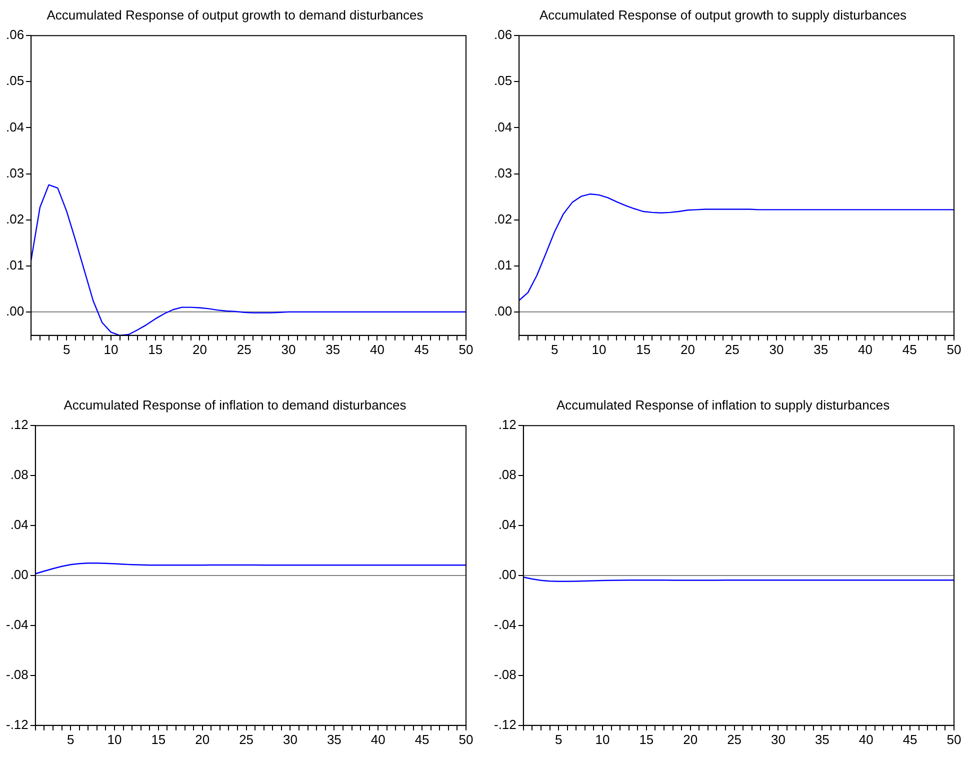 The image size is (976, 780). What do you see at coordinates (235, 404) in the screenshot?
I see `chart-title: Accumulated Response of inflation to demand disturbances` at bounding box center [235, 404].